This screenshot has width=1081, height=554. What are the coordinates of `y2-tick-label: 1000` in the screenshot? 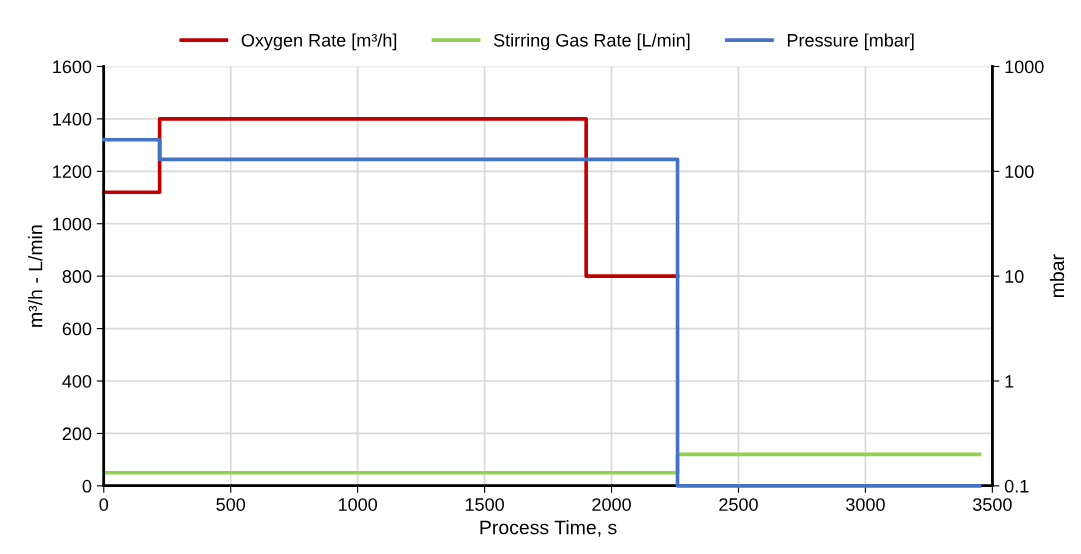 It's located at (1024, 67).